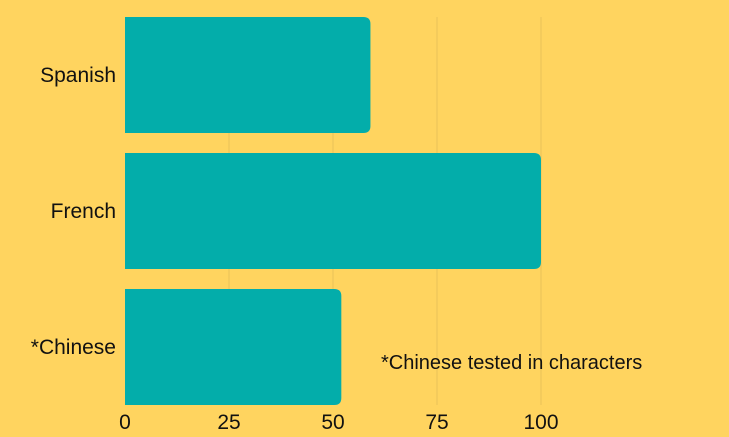  What do you see at coordinates (436, 422) in the screenshot?
I see `x-tick-label: 75` at bounding box center [436, 422].